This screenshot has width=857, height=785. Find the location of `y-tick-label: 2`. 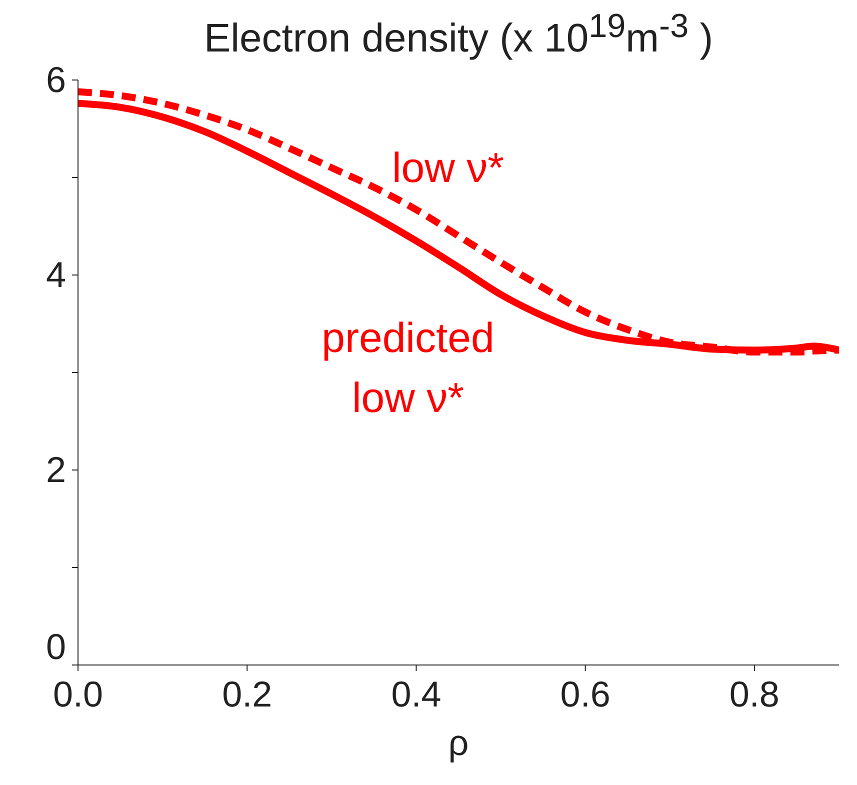

y-tick-label: 2 is located at coordinates (56, 469).